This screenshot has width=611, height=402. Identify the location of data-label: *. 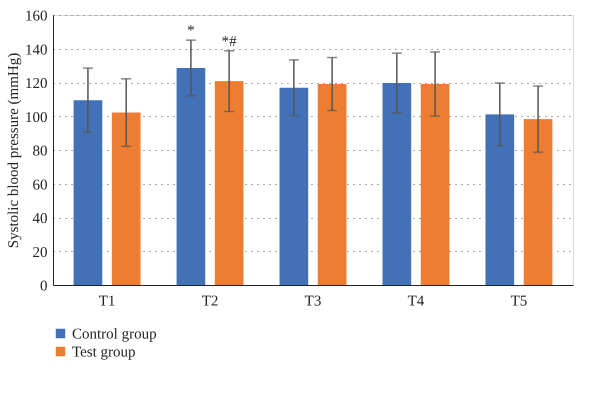
(191, 31).